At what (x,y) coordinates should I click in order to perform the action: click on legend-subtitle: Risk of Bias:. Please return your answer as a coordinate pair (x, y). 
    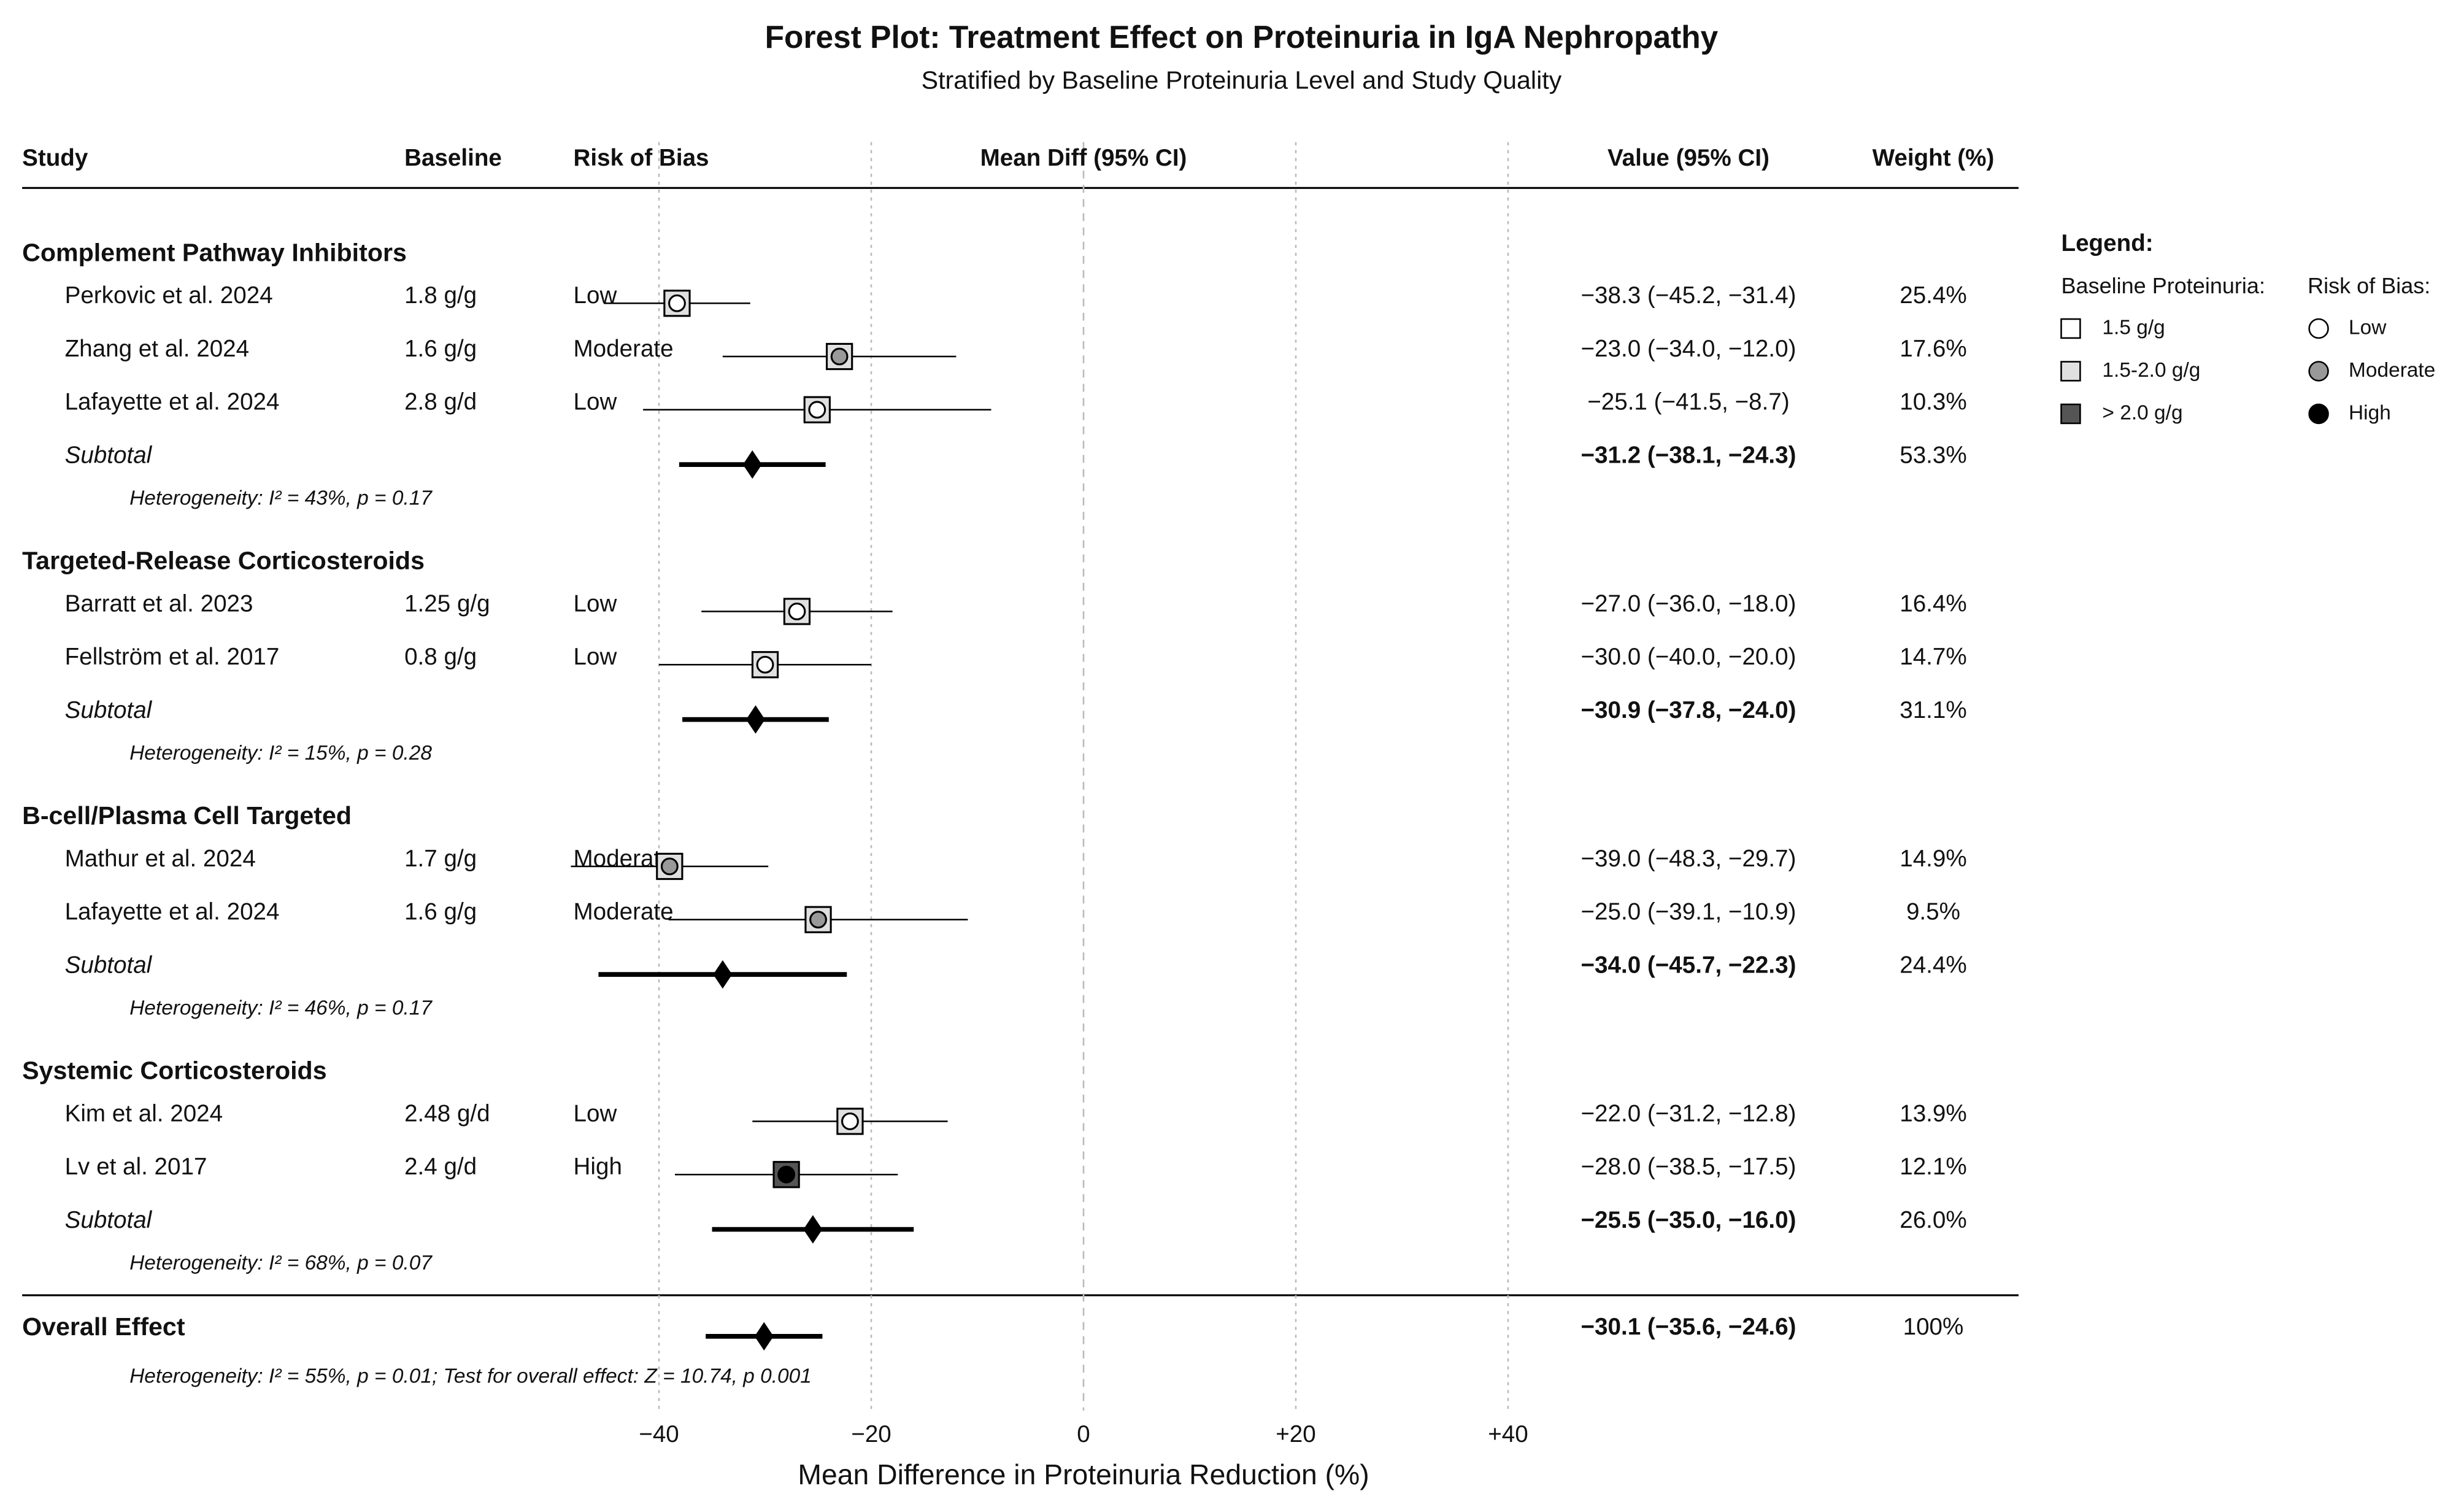
    Looking at the image, I should click on (2369, 285).